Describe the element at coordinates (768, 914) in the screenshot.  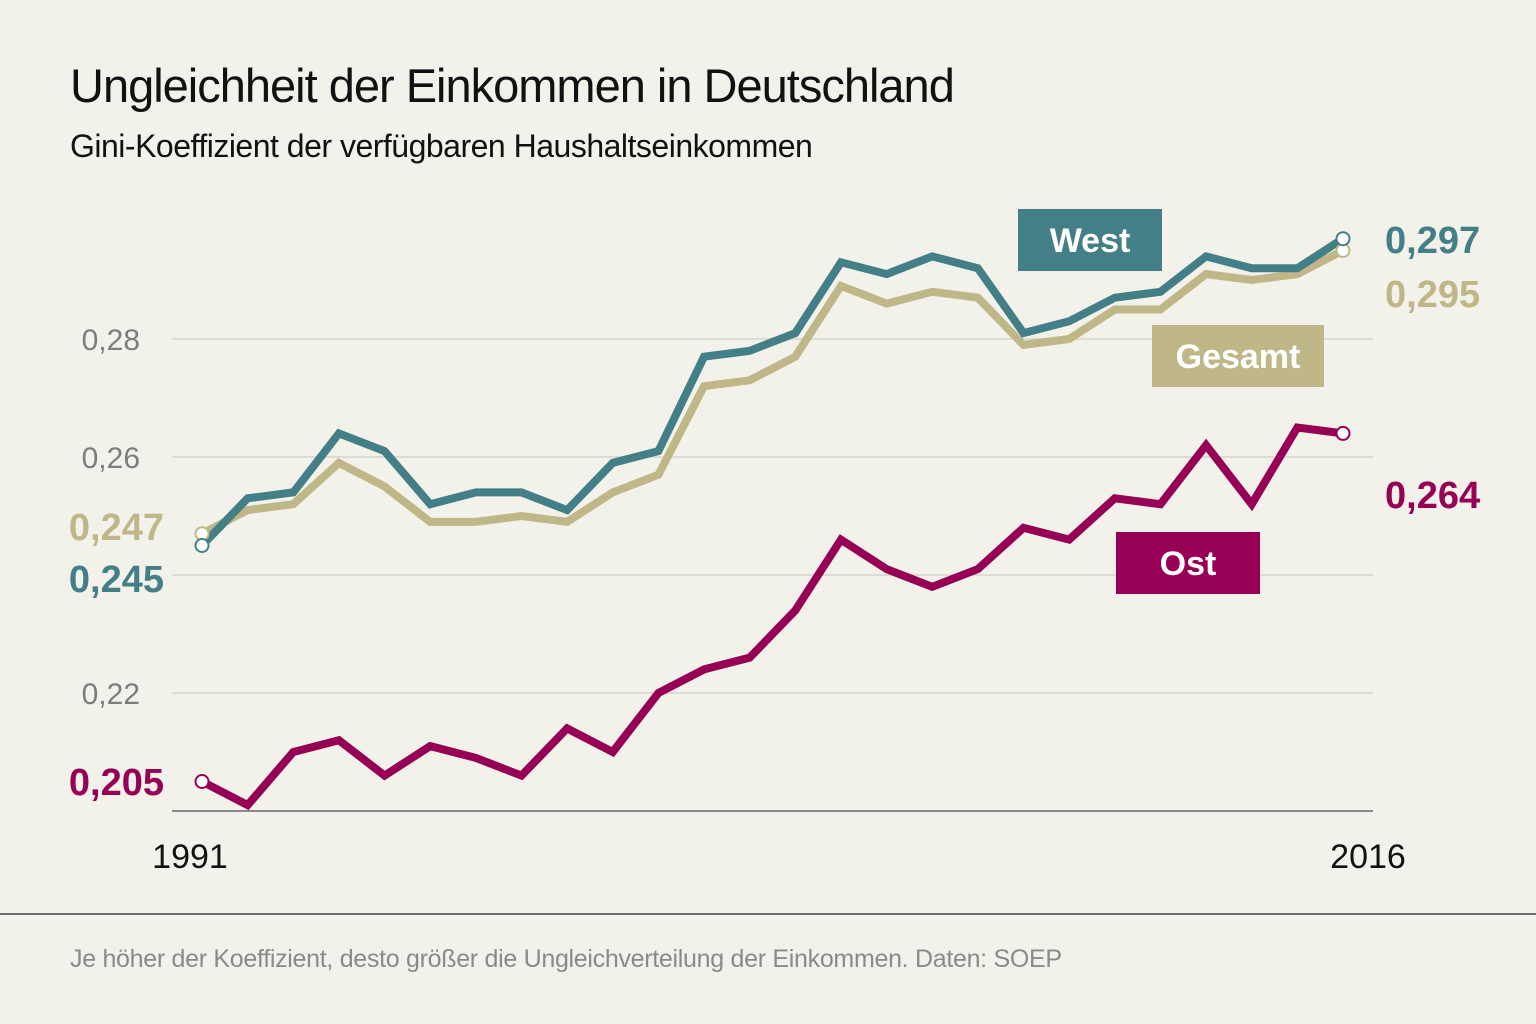
I see `footer-divider` at that location.